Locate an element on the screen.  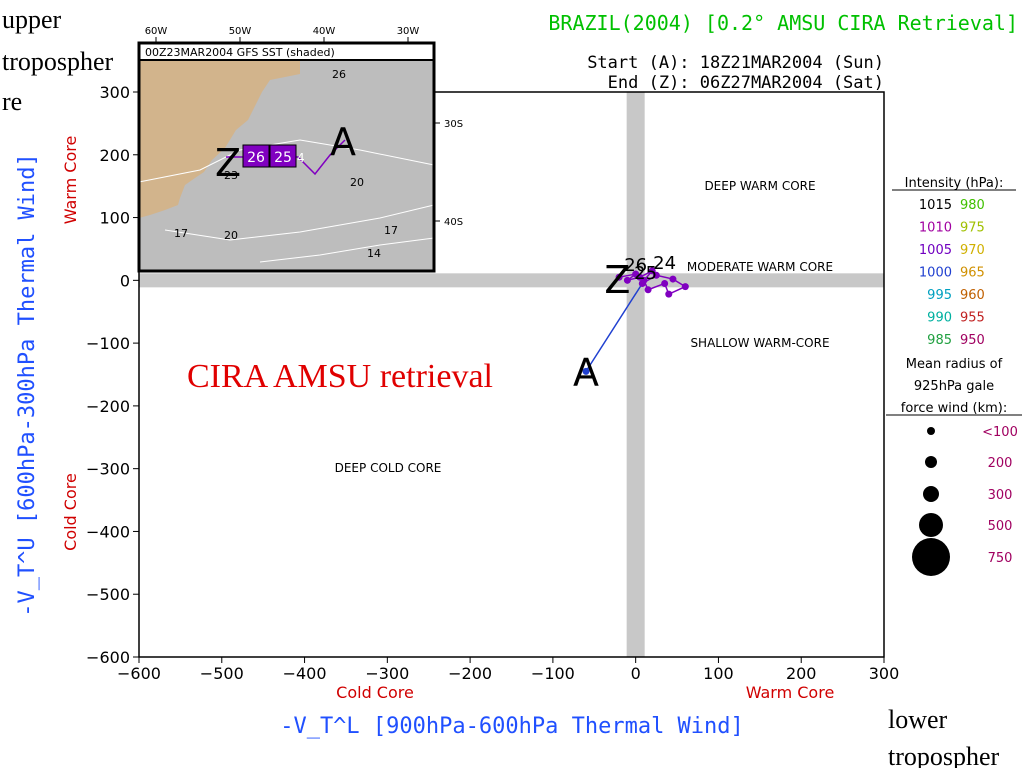
region-shallow-warm: SHALLOW WARM-CORE is located at coordinates (759, 343).